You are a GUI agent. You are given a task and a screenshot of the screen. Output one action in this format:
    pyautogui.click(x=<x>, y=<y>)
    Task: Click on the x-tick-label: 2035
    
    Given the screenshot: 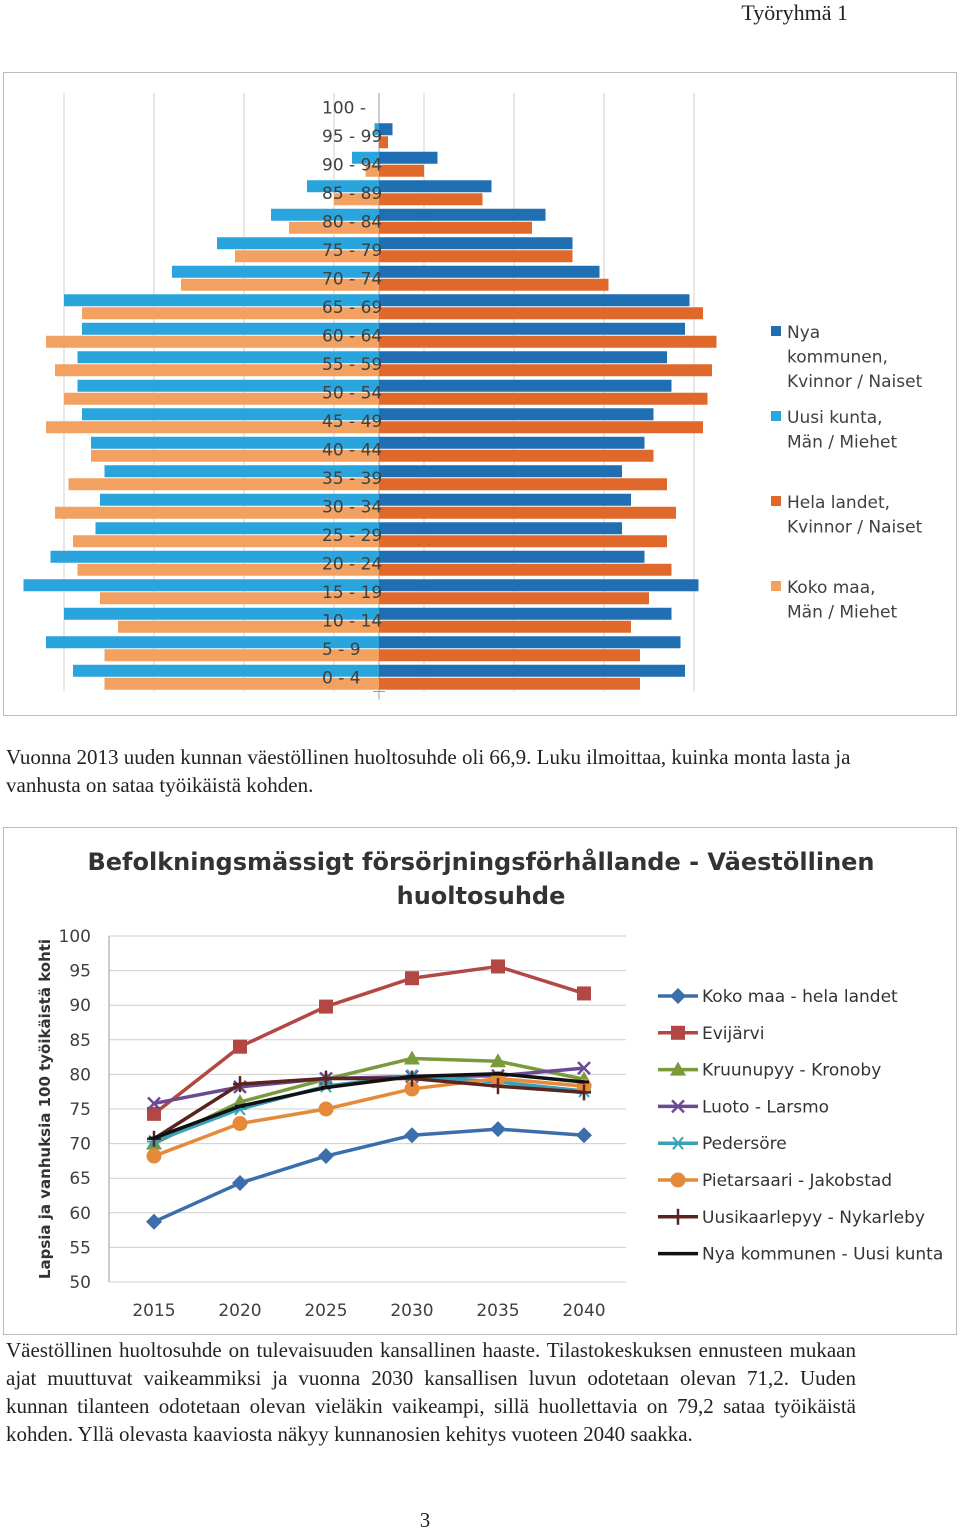 What is the action you would take?
    pyautogui.click(x=497, y=1311)
    